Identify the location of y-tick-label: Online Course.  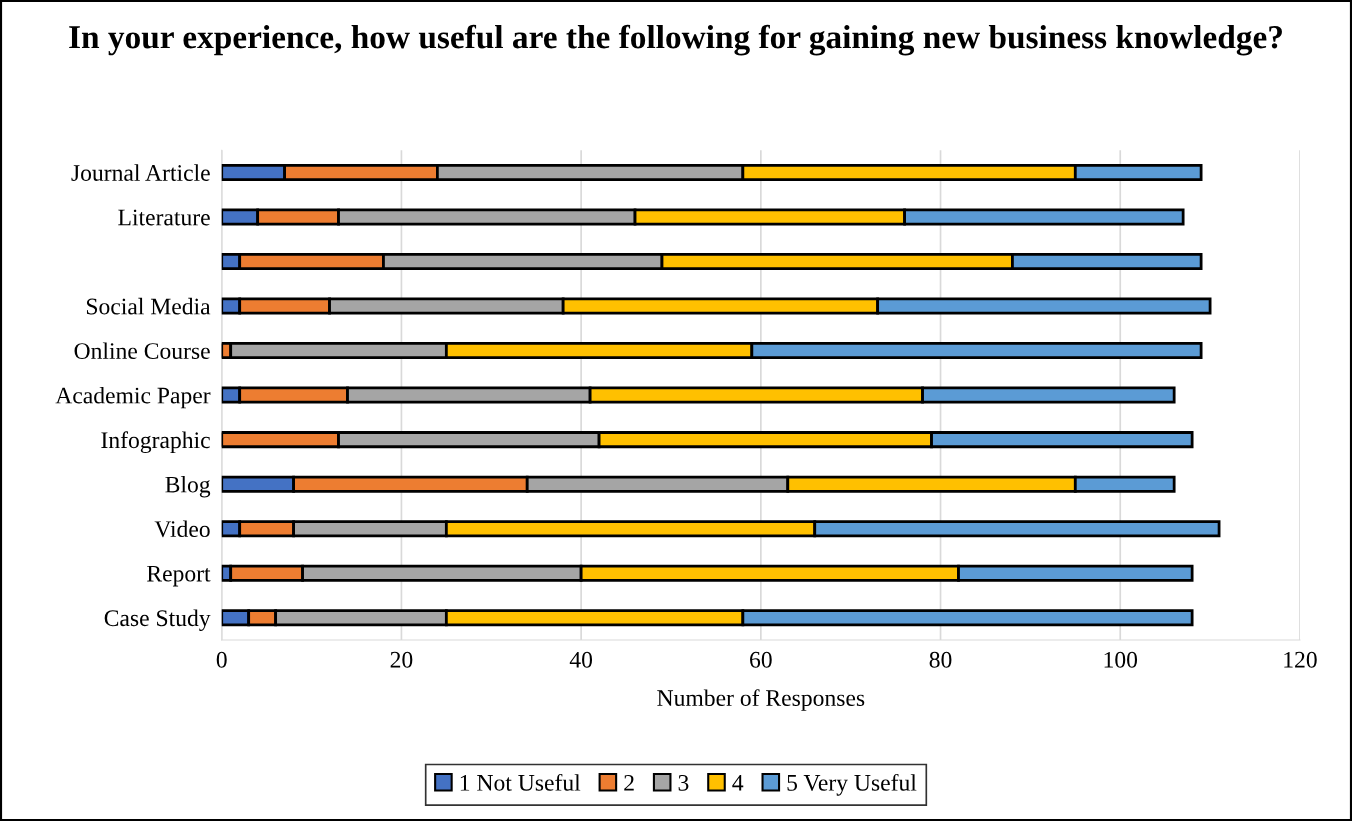
(142, 351).